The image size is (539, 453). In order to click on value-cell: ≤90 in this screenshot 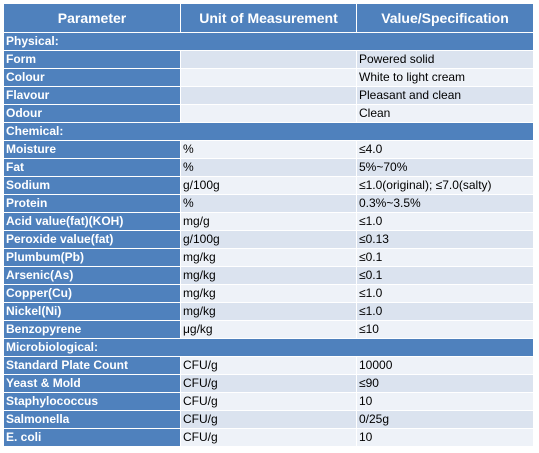, I will do `click(445, 383)`.